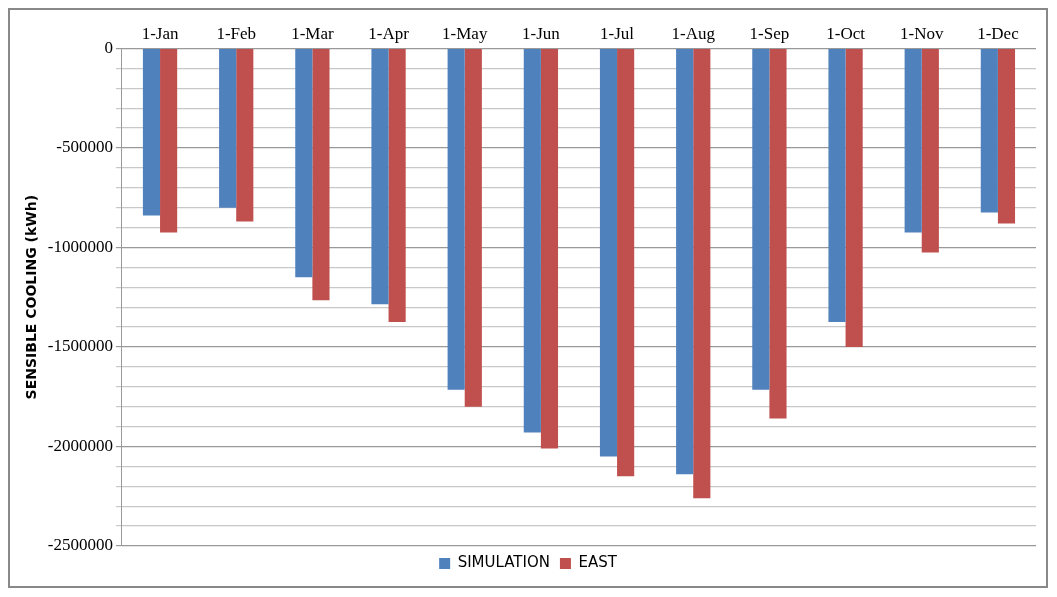 Image resolution: width=1057 pixels, height=597 pixels. What do you see at coordinates (80, 545) in the screenshot?
I see `y-tick-label: -2500000` at bounding box center [80, 545].